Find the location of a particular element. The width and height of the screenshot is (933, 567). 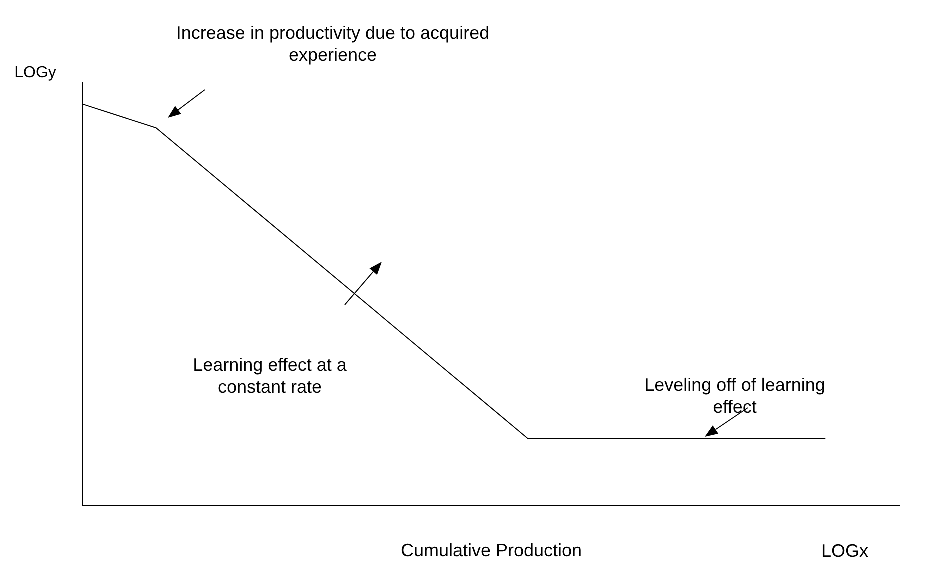

text: LOGx is located at coordinates (845, 551).